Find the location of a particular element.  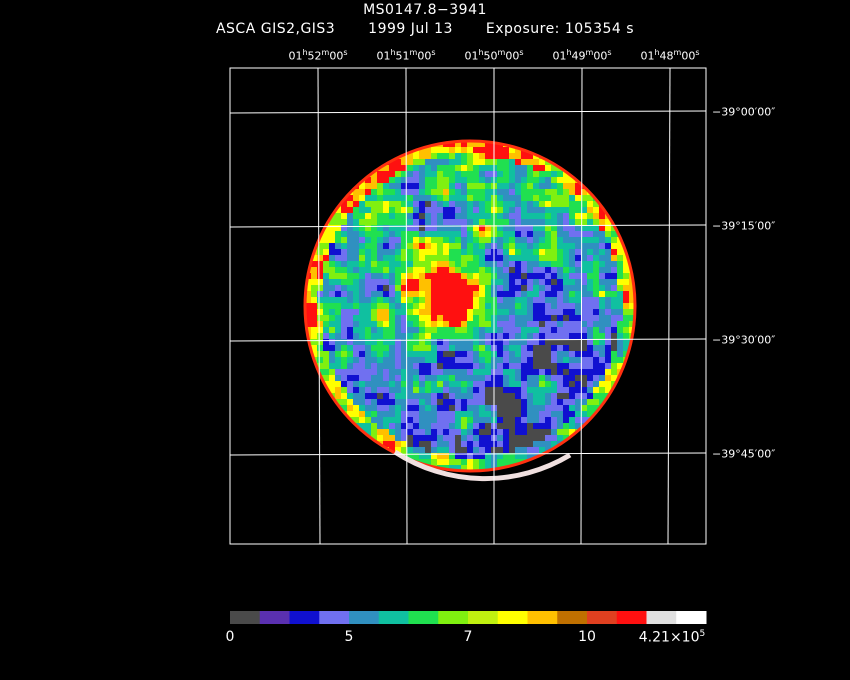

dec-tick-label: −39°00′00″ is located at coordinates (744, 112).